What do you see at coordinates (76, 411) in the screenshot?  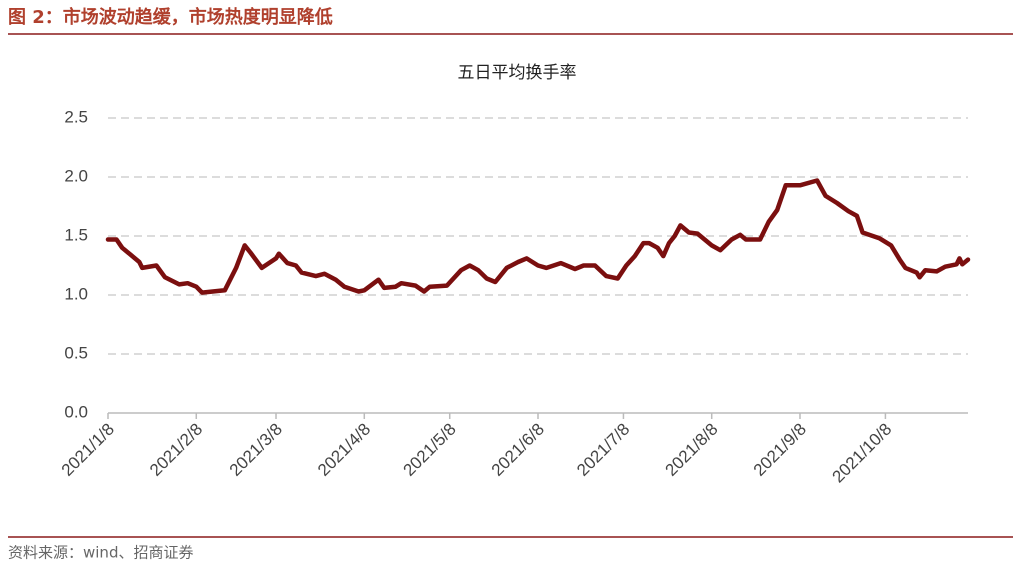 I see `y-tick-label: 0.0` at bounding box center [76, 411].